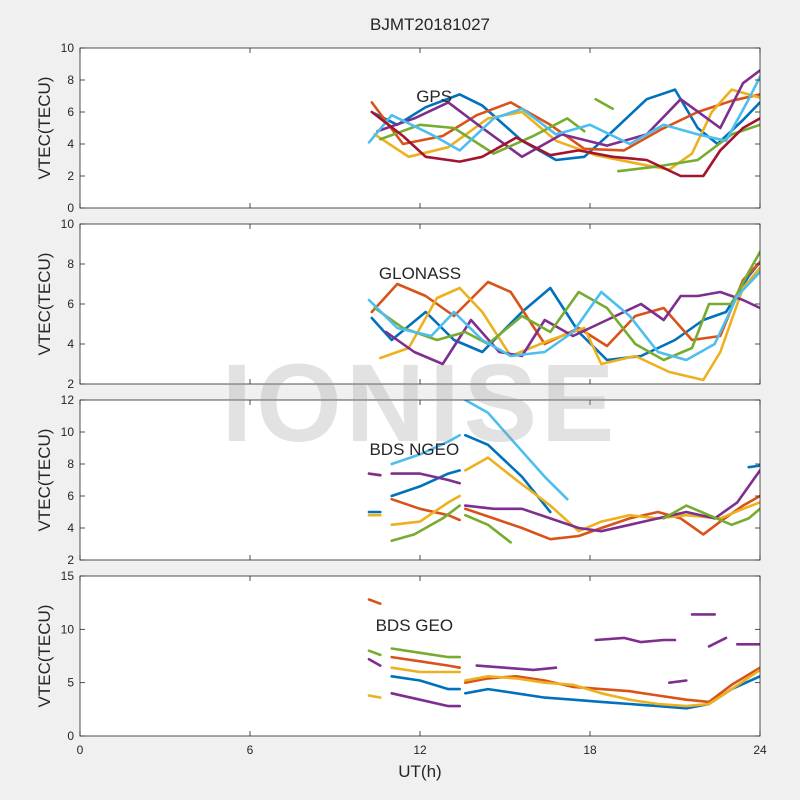 The image size is (800, 800). I want to click on bds-ngeo-y-axis-label: VTEC(TECU), so click(44, 480).